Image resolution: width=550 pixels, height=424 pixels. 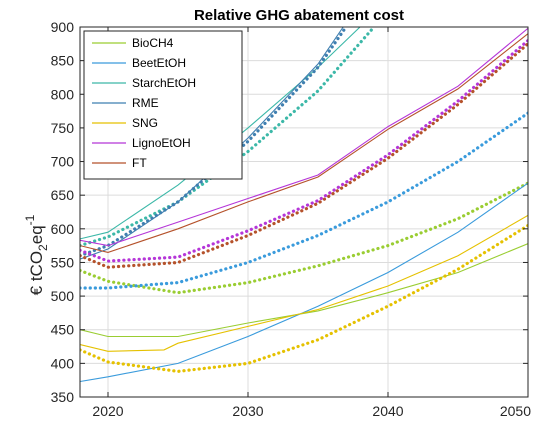 What do you see at coordinates (153, 43) in the screenshot?
I see `legend-label-bioch4: BioCH4` at bounding box center [153, 43].